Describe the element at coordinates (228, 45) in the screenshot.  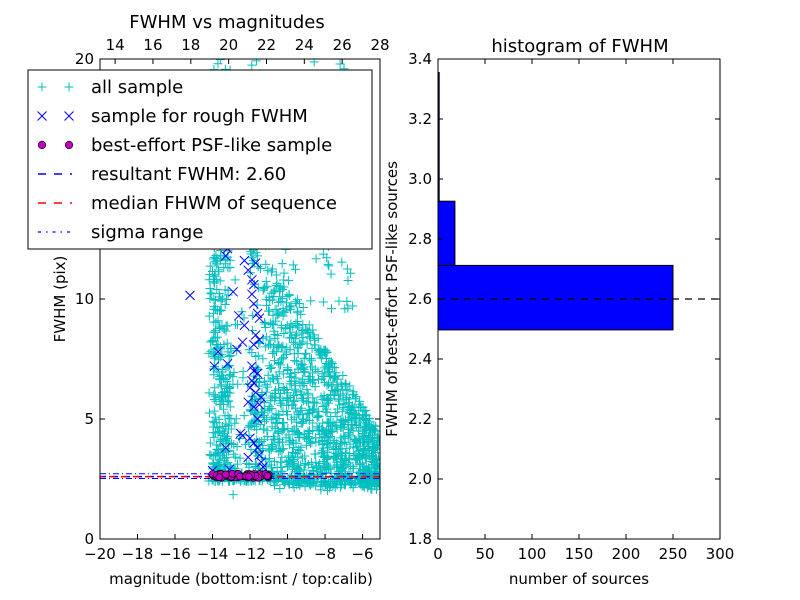
I see `top-x-tick-label: 20` at that location.